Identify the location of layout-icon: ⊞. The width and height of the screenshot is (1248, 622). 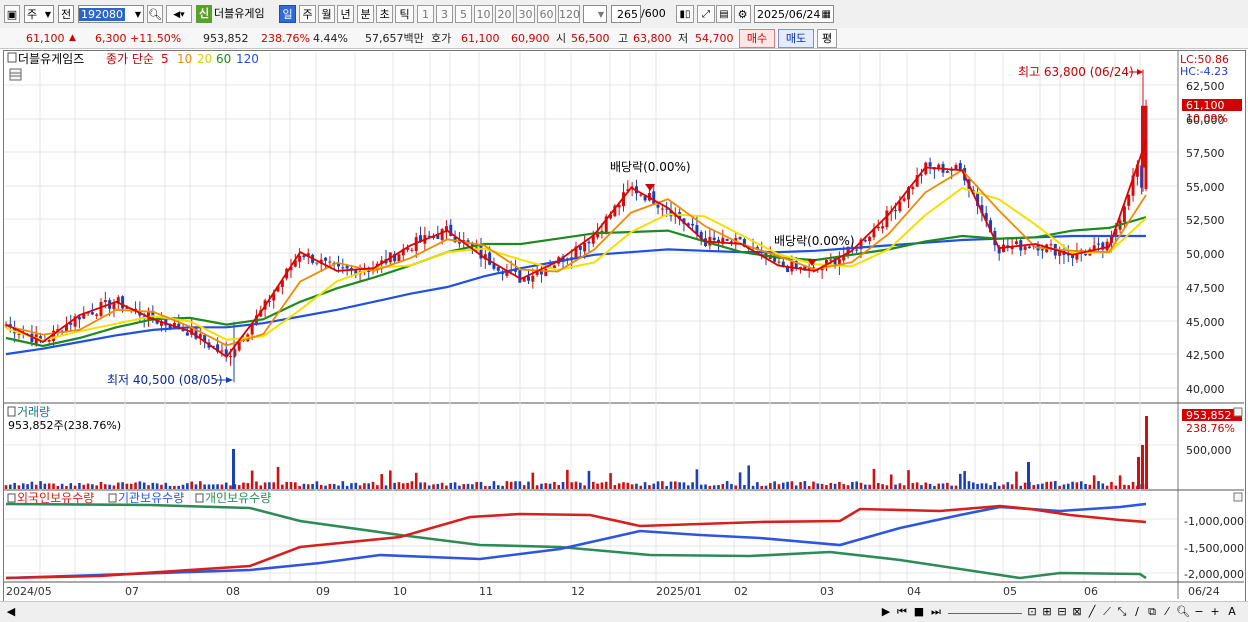
(1047, 611).